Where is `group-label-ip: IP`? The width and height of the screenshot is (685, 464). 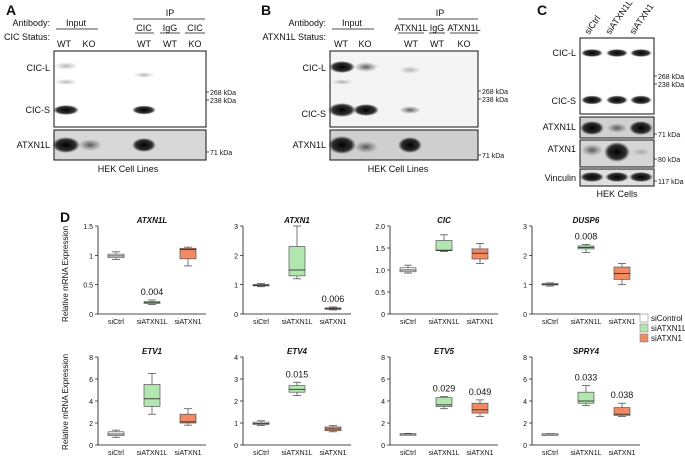 group-label-ip: IP is located at coordinates (170, 13).